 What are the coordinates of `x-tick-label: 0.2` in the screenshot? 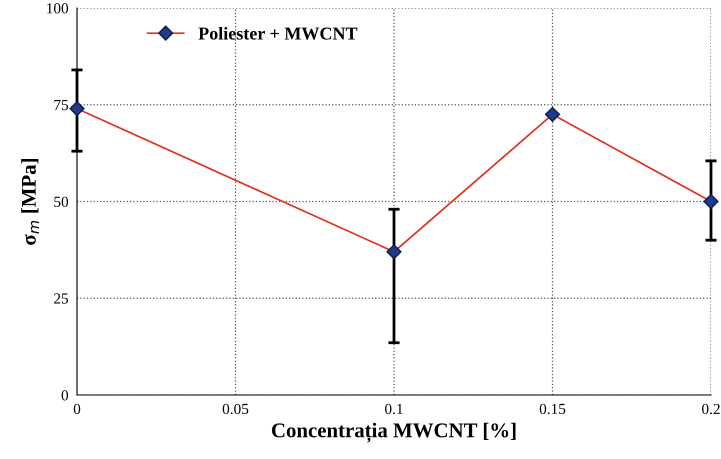 It's located at (711, 409).